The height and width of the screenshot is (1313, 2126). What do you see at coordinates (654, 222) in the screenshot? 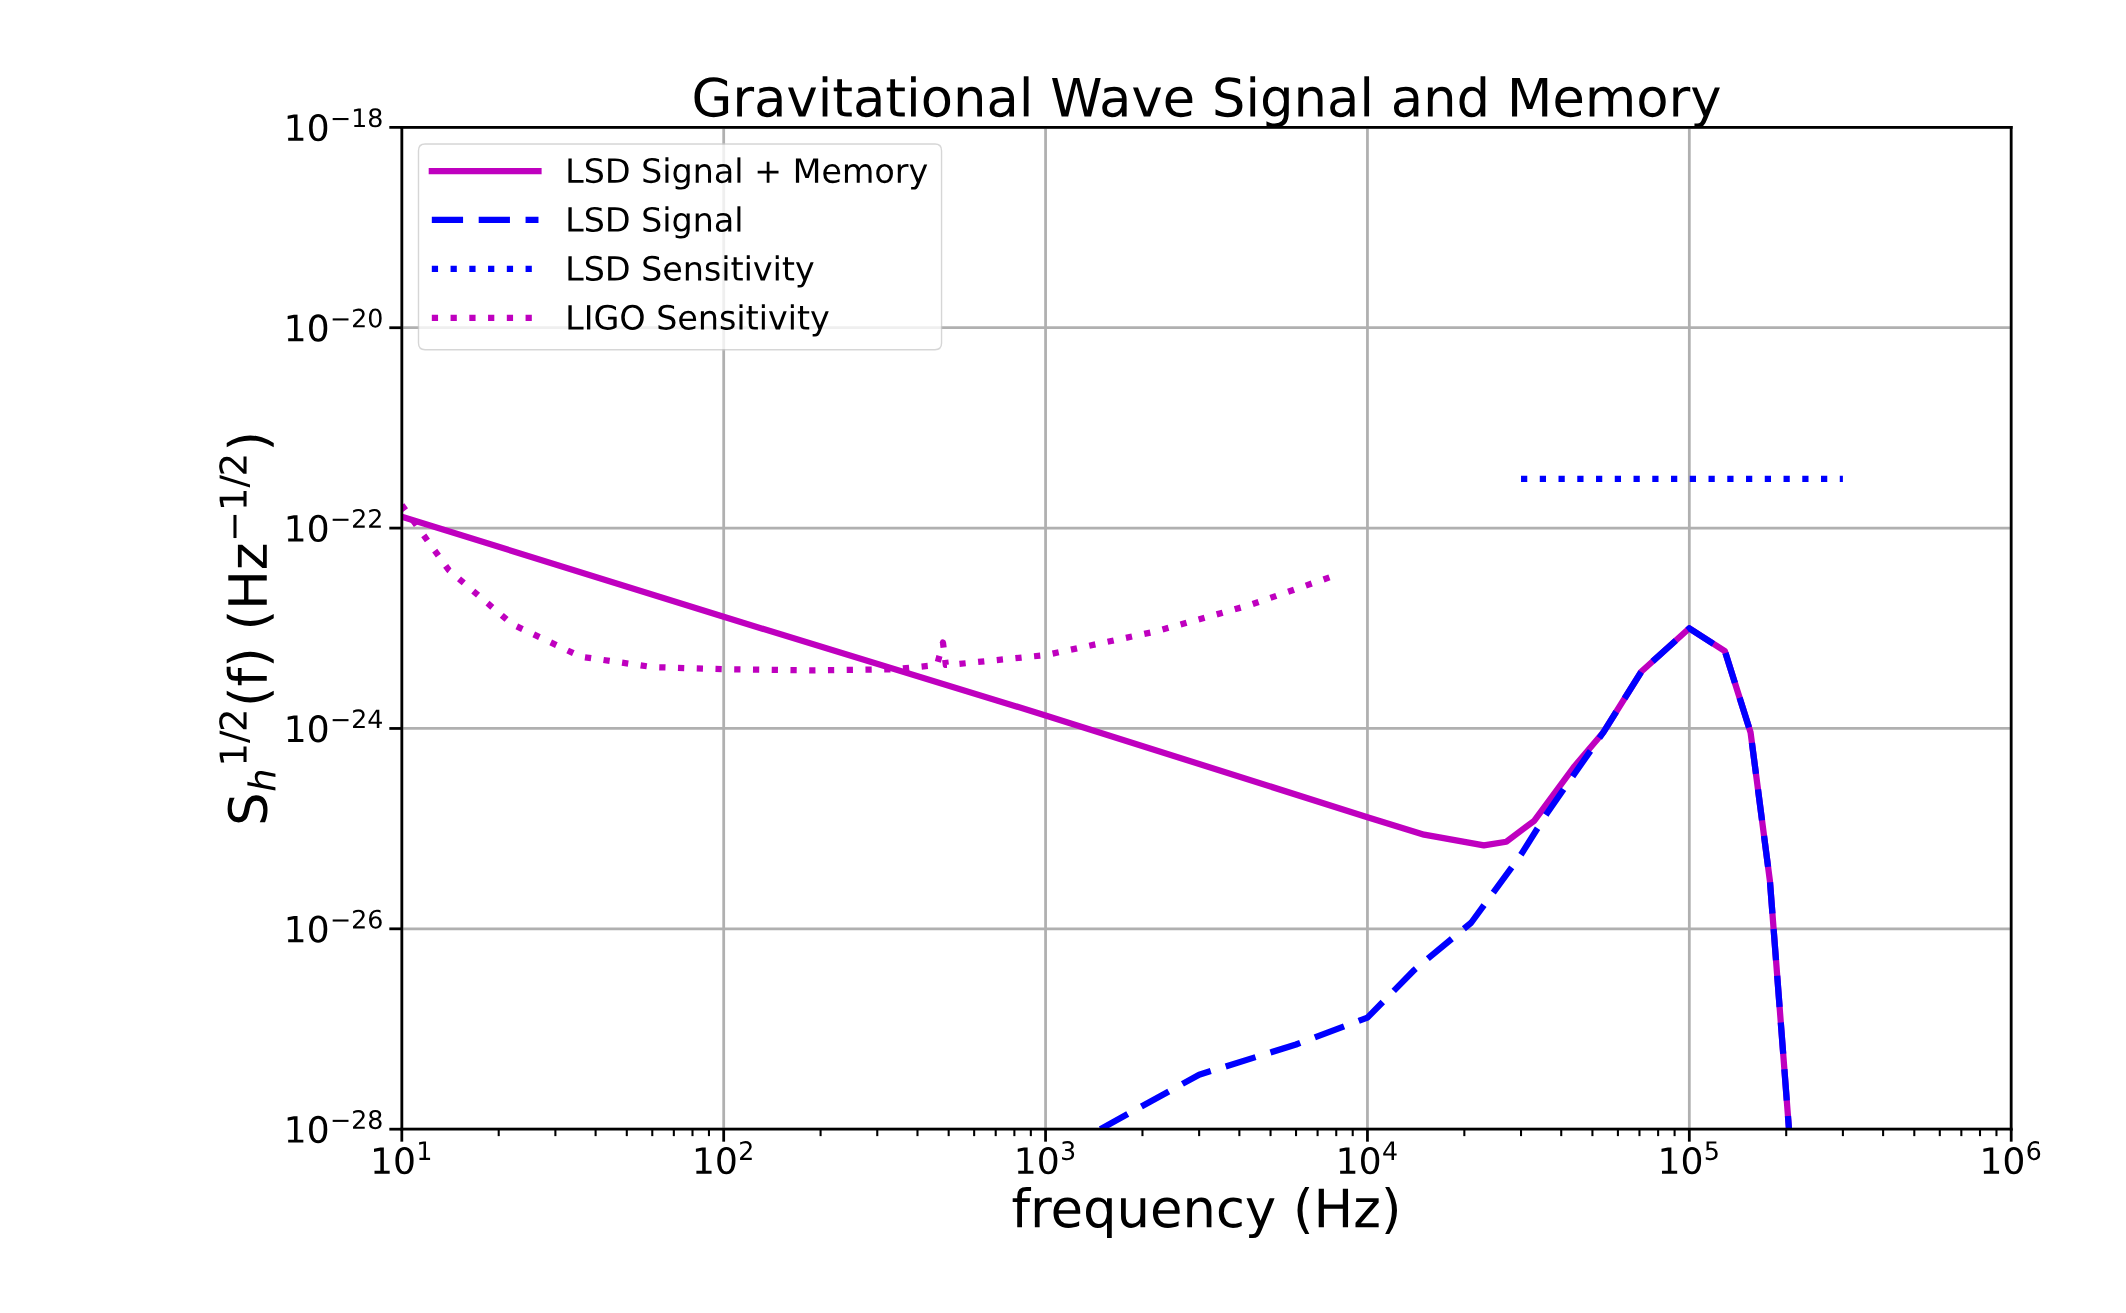
I see `legend-label: LSD Signal` at bounding box center [654, 222].